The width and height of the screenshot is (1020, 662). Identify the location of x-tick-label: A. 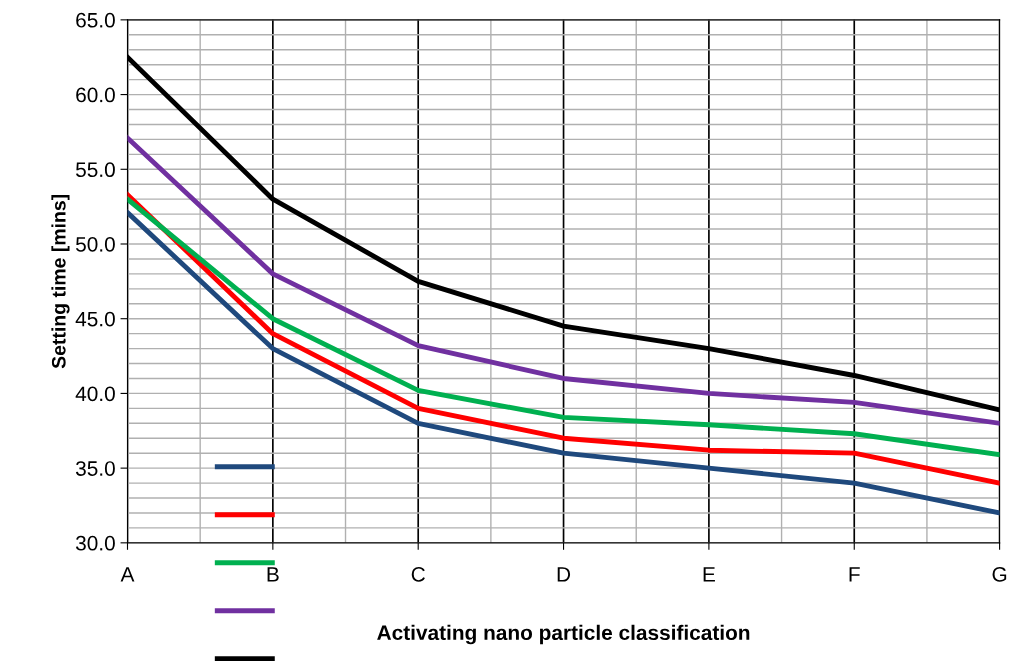
(127, 574).